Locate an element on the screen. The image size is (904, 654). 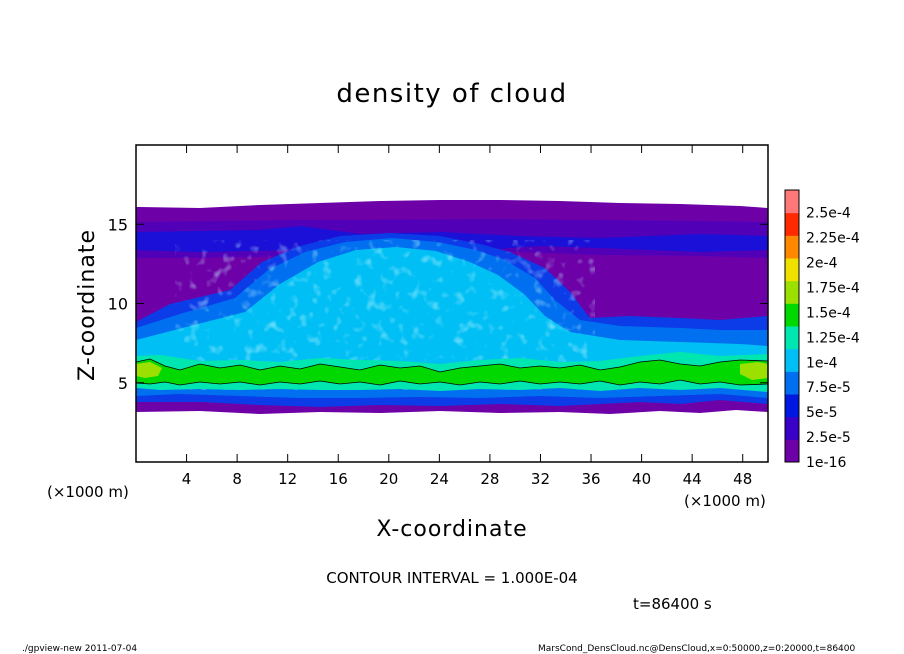
x-tick-label: 36 is located at coordinates (590, 479).